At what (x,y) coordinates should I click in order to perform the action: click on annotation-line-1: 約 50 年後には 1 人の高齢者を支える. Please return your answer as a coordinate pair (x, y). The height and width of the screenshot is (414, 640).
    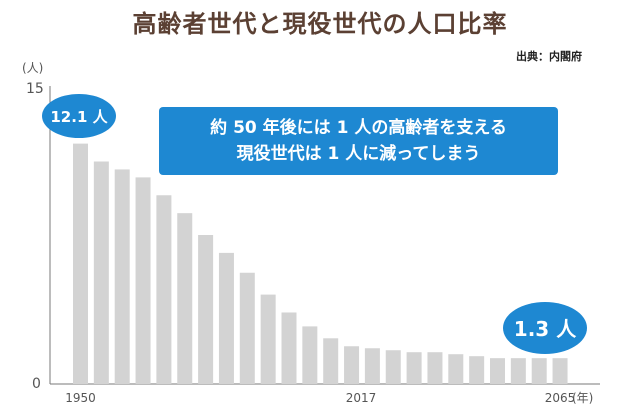
    Looking at the image, I should click on (358, 128).